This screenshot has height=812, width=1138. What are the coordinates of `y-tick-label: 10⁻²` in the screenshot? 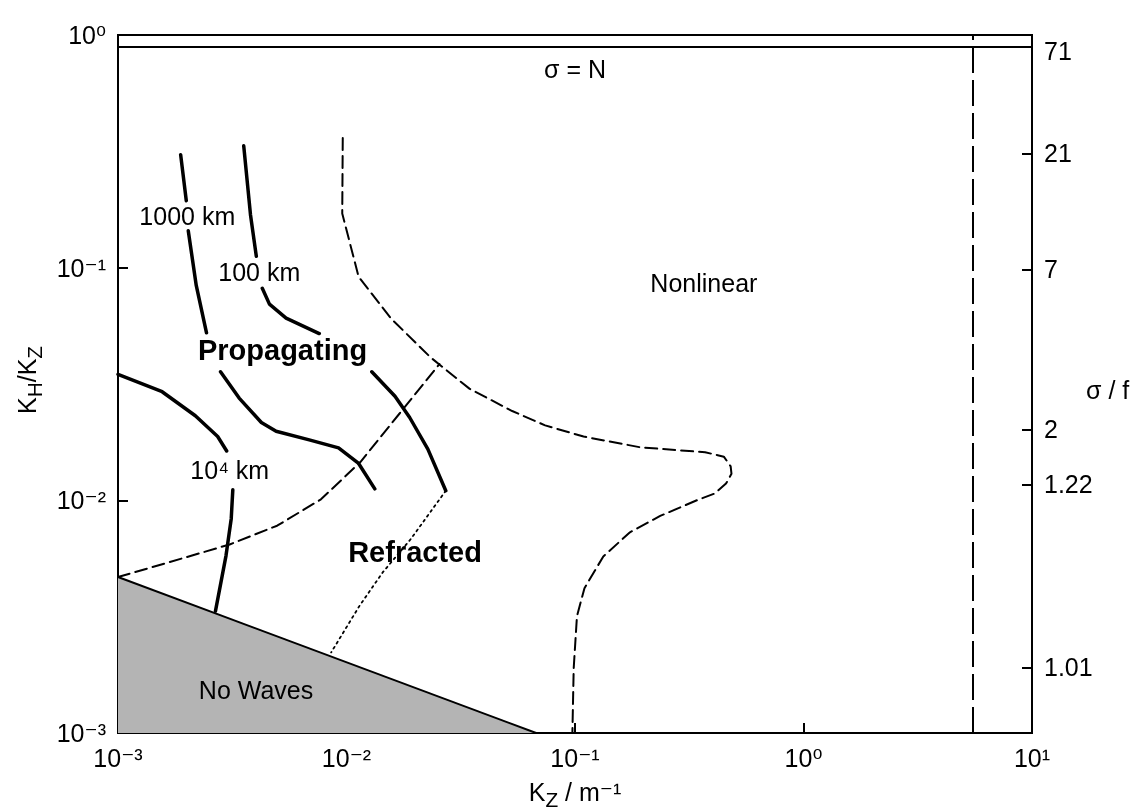 It's located at (81, 500).